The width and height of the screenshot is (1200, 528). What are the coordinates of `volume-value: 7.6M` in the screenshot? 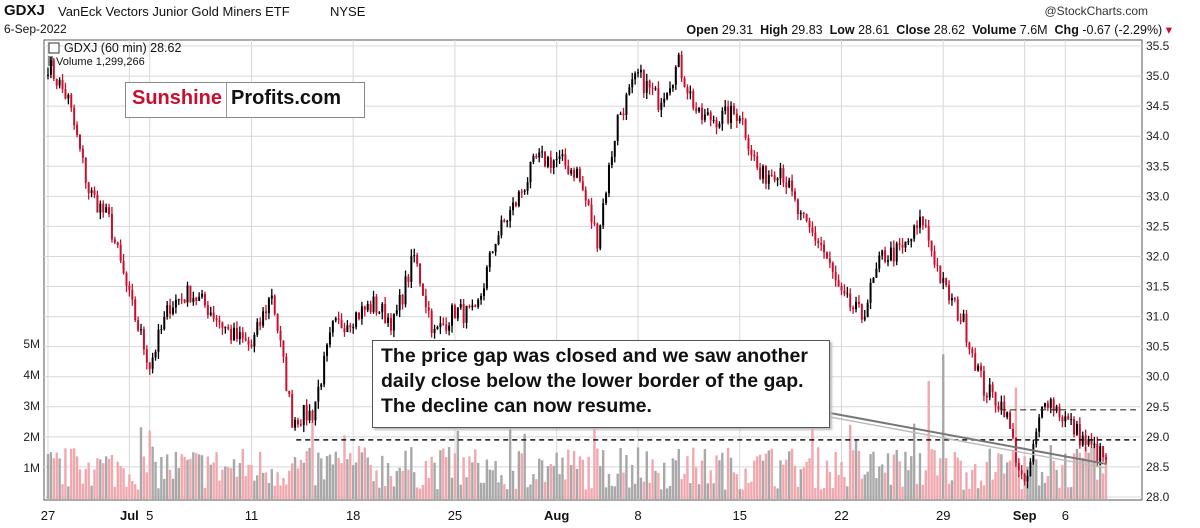 It's located at (1033, 30).